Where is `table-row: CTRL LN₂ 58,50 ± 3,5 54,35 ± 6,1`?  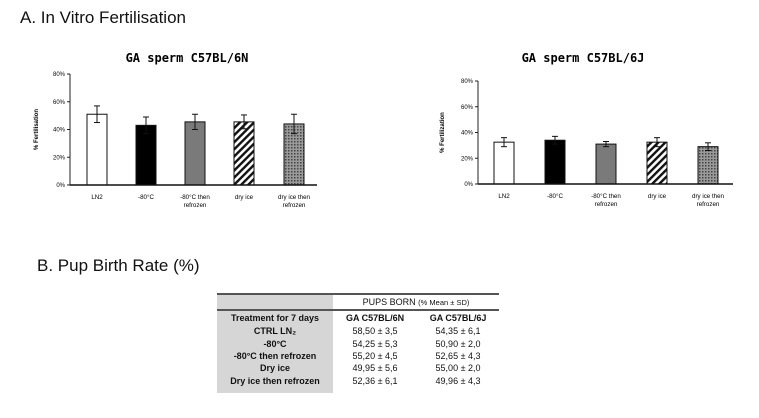 table-row: CTRL LN₂ 58,50 ± 3,5 54,35 ± 6,1 is located at coordinates (358, 331).